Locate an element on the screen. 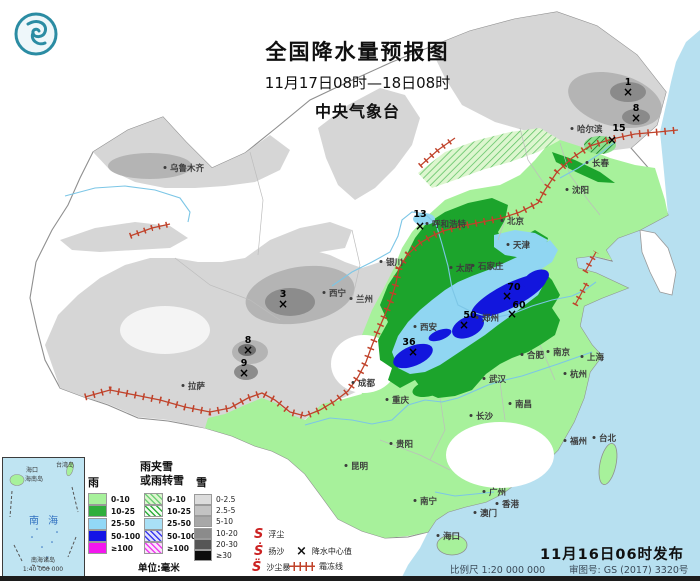 This screenshot has width=700, height=581. map-scale: 比例尺 1:20 000 000 is located at coordinates (498, 570).